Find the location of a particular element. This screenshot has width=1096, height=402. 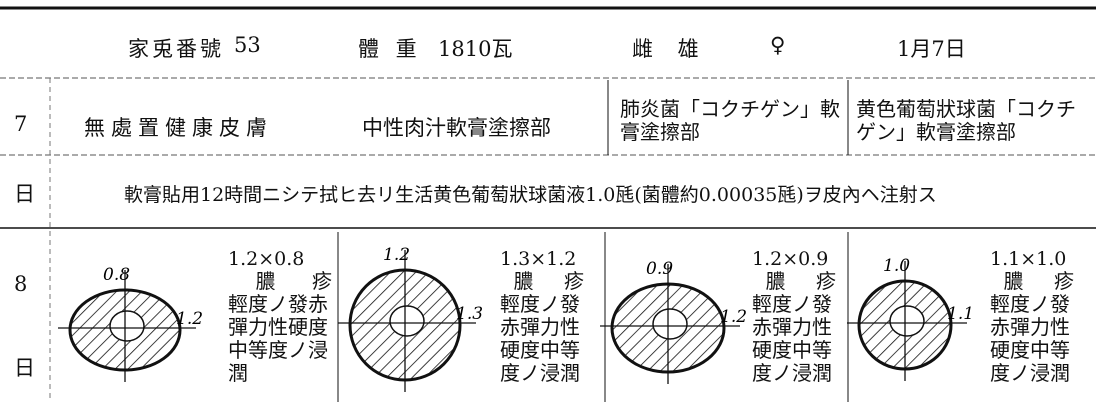

cell: 黄色葡萄狀球菌「コクチゲン」軟膏塗擦部 is located at coordinates (966, 120).